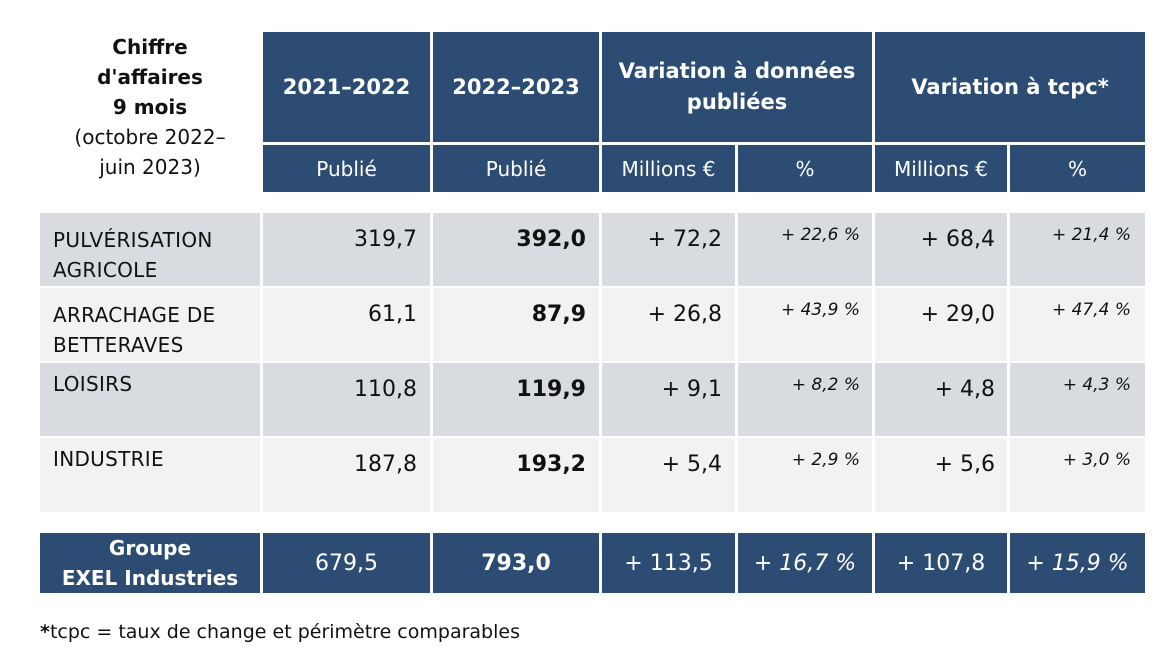  Describe the element at coordinates (150, 548) in the screenshot. I see `total-label-line1: Groupe` at that location.